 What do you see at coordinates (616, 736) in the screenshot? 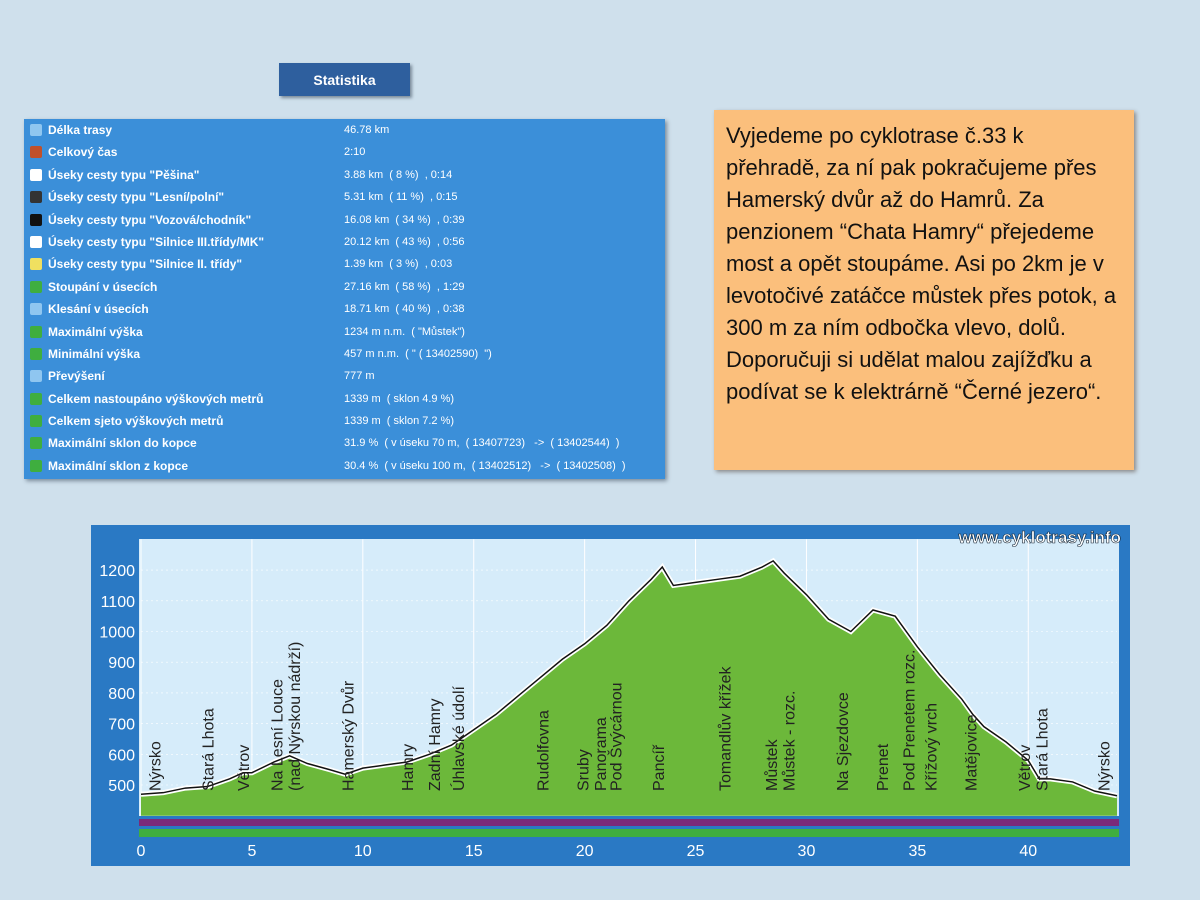
I see `waypoint-label: Pod Švýcárnou` at bounding box center [616, 736].